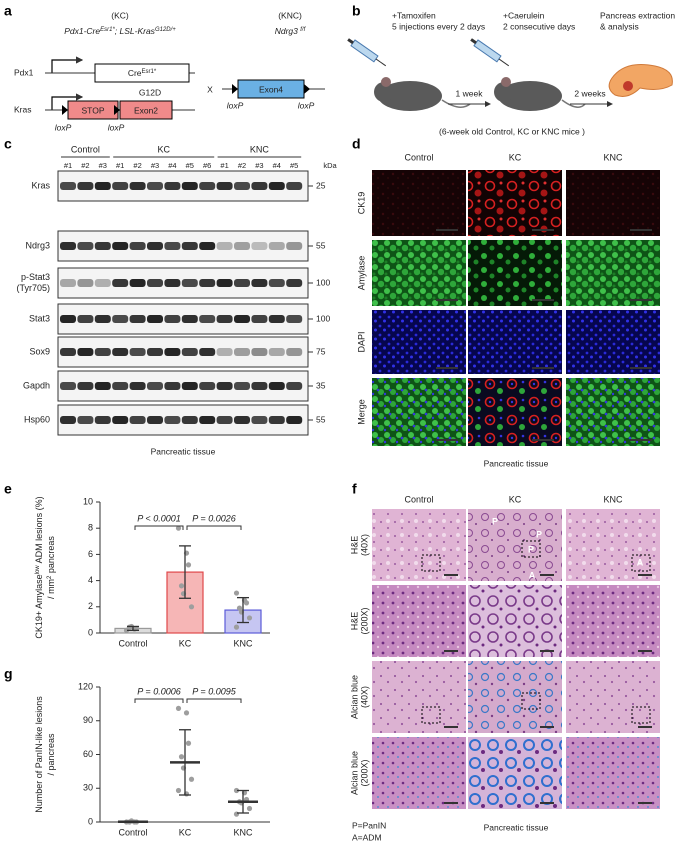 The height and width of the screenshot is (843, 685). Describe the element at coordinates (321, 385) in the screenshot. I see `kda-label: 35` at that location.